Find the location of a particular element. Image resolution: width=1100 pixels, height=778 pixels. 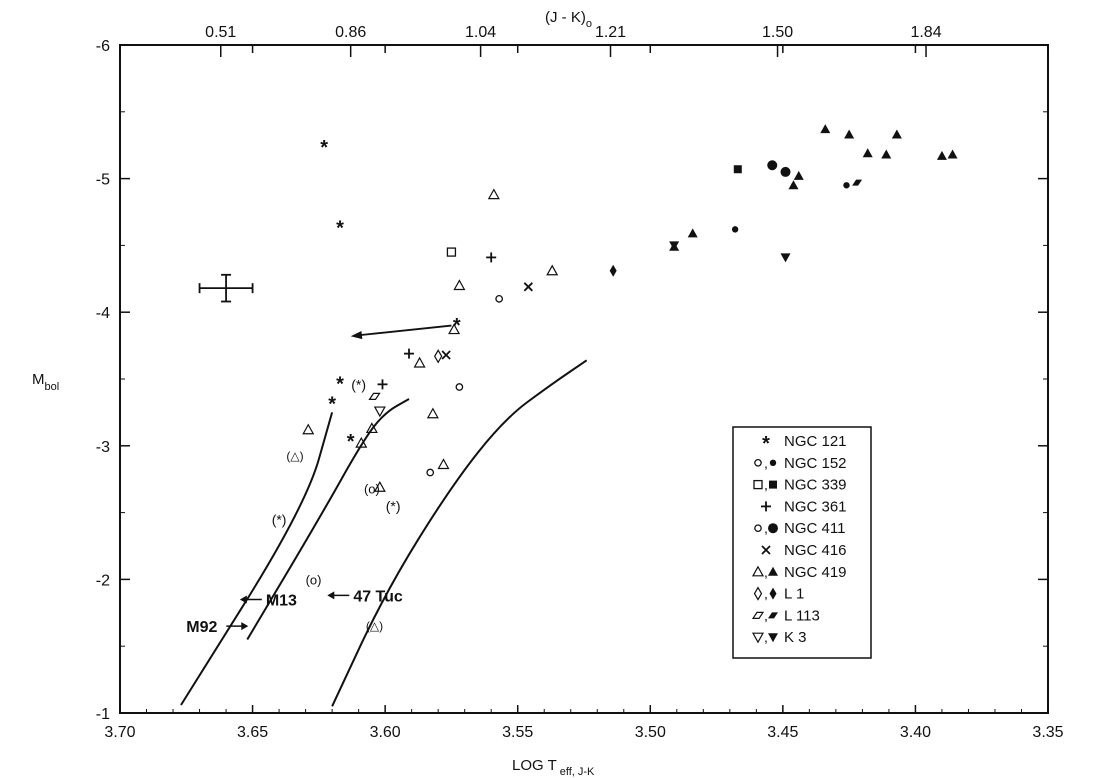

data-point-triangle-uncertain: (△) is located at coordinates (374, 626).